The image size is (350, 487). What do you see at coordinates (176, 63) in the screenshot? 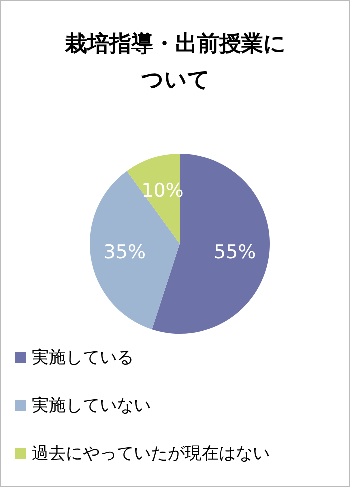
I see `chart-title: 栽培指導・出前授業について` at bounding box center [176, 63].